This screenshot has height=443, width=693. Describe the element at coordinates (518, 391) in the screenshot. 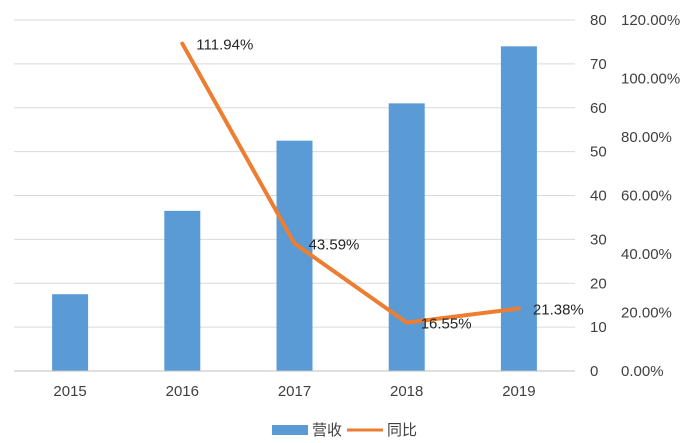

I see `x-tick-label: 2019` at that location.